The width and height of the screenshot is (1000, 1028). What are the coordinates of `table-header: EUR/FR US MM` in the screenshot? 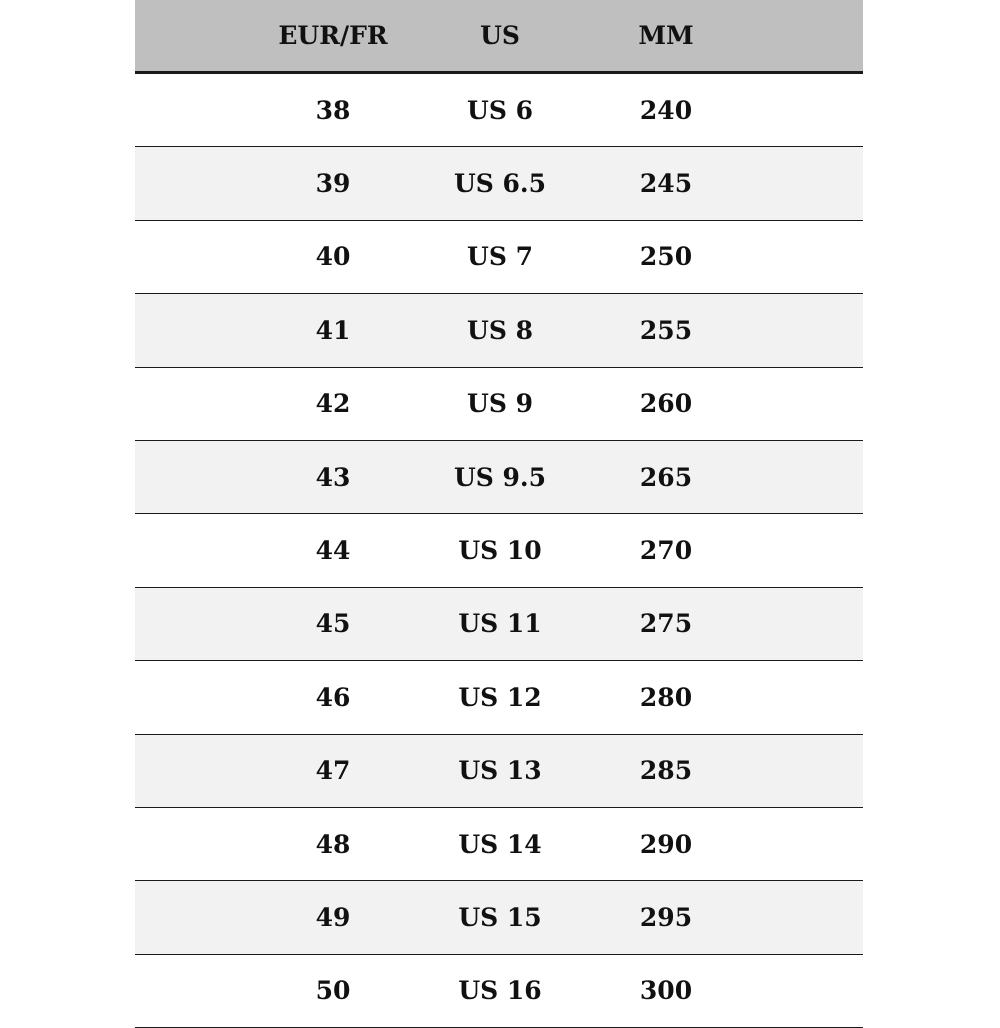 It's located at (499, 37).